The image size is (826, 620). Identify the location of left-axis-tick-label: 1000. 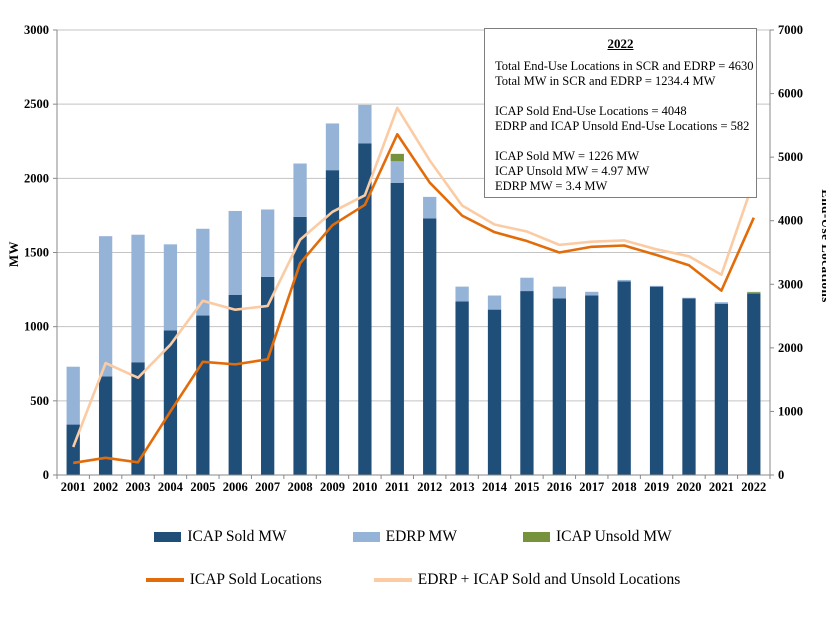
(36, 327).